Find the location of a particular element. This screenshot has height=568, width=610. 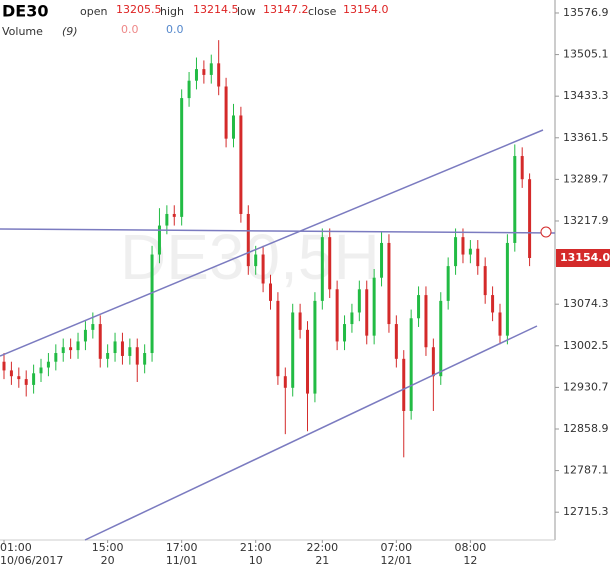

y-tick-label: 13433.3 is located at coordinates (586, 95).